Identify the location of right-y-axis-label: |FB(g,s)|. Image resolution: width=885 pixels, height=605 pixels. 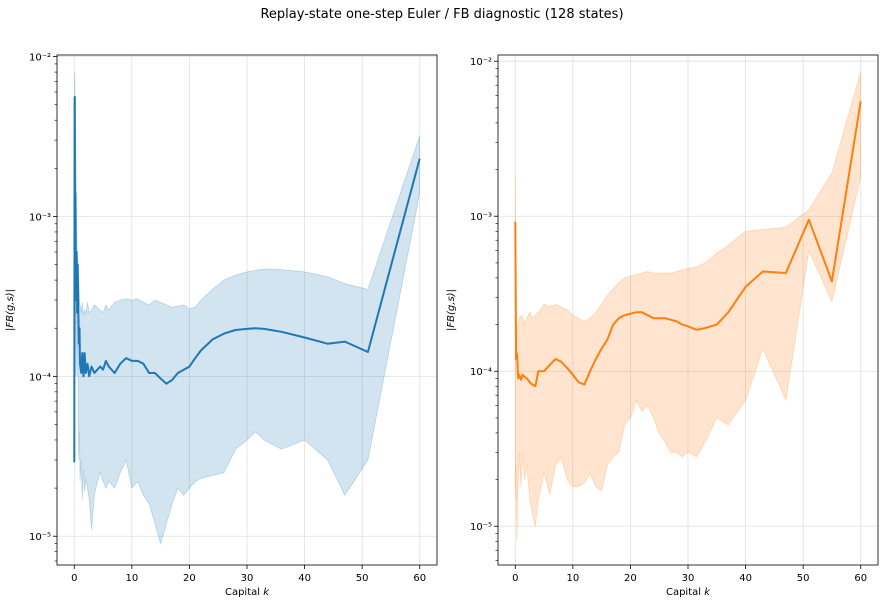
(451, 310).